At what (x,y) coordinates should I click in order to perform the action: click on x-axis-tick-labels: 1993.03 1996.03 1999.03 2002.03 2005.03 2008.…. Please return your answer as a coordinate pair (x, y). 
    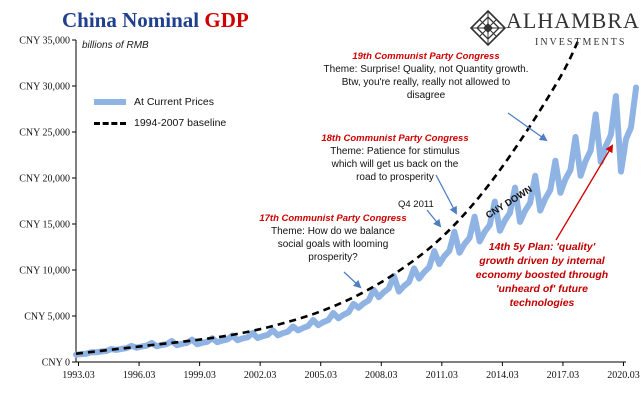
    Looking at the image, I should click on (350, 375).